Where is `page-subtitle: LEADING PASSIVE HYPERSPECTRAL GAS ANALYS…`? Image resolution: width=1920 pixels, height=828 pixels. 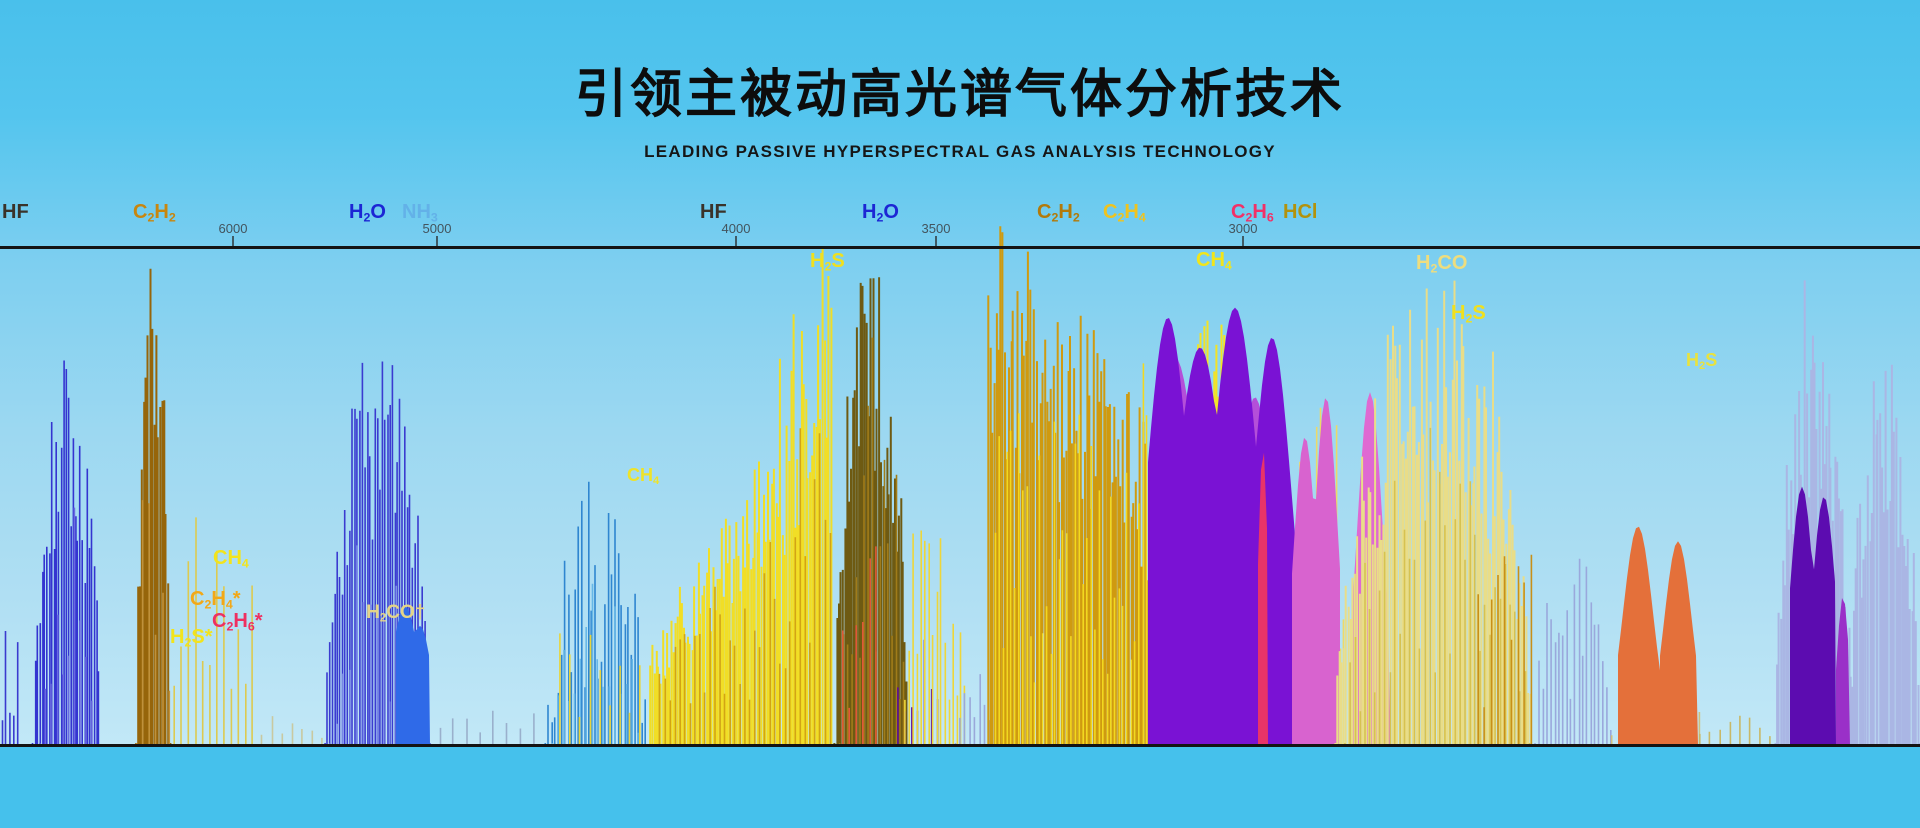 page-subtitle: LEADING PASSIVE HYPERSPECTRAL GAS ANALYS… is located at coordinates (960, 151).